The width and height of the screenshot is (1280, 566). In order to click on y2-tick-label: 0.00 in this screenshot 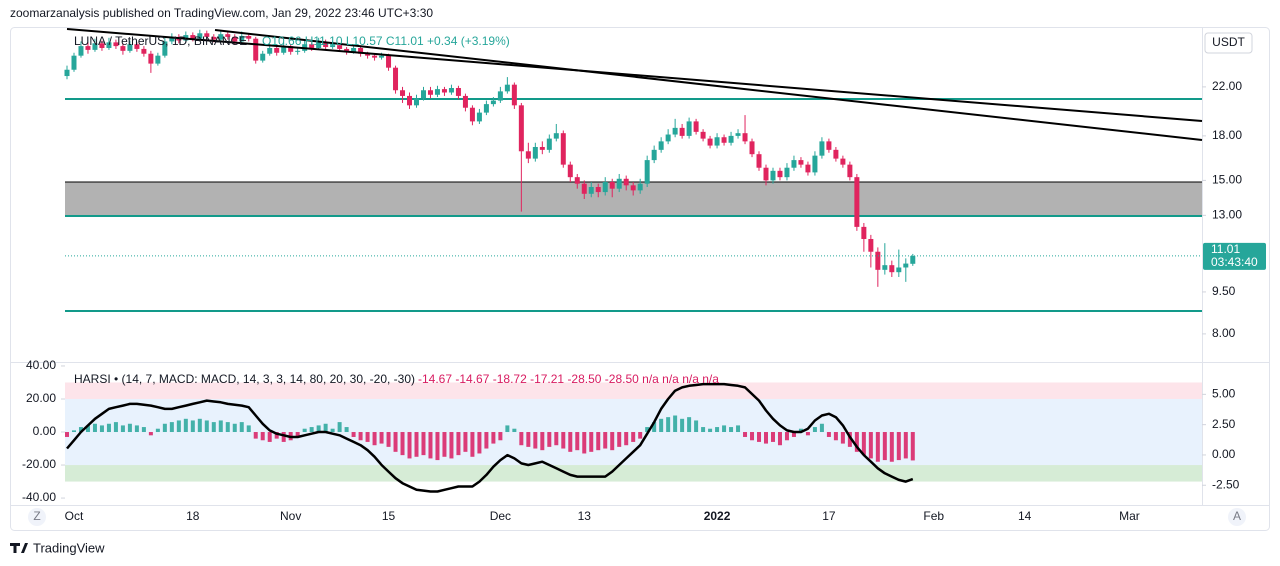, I will do `click(1224, 454)`.